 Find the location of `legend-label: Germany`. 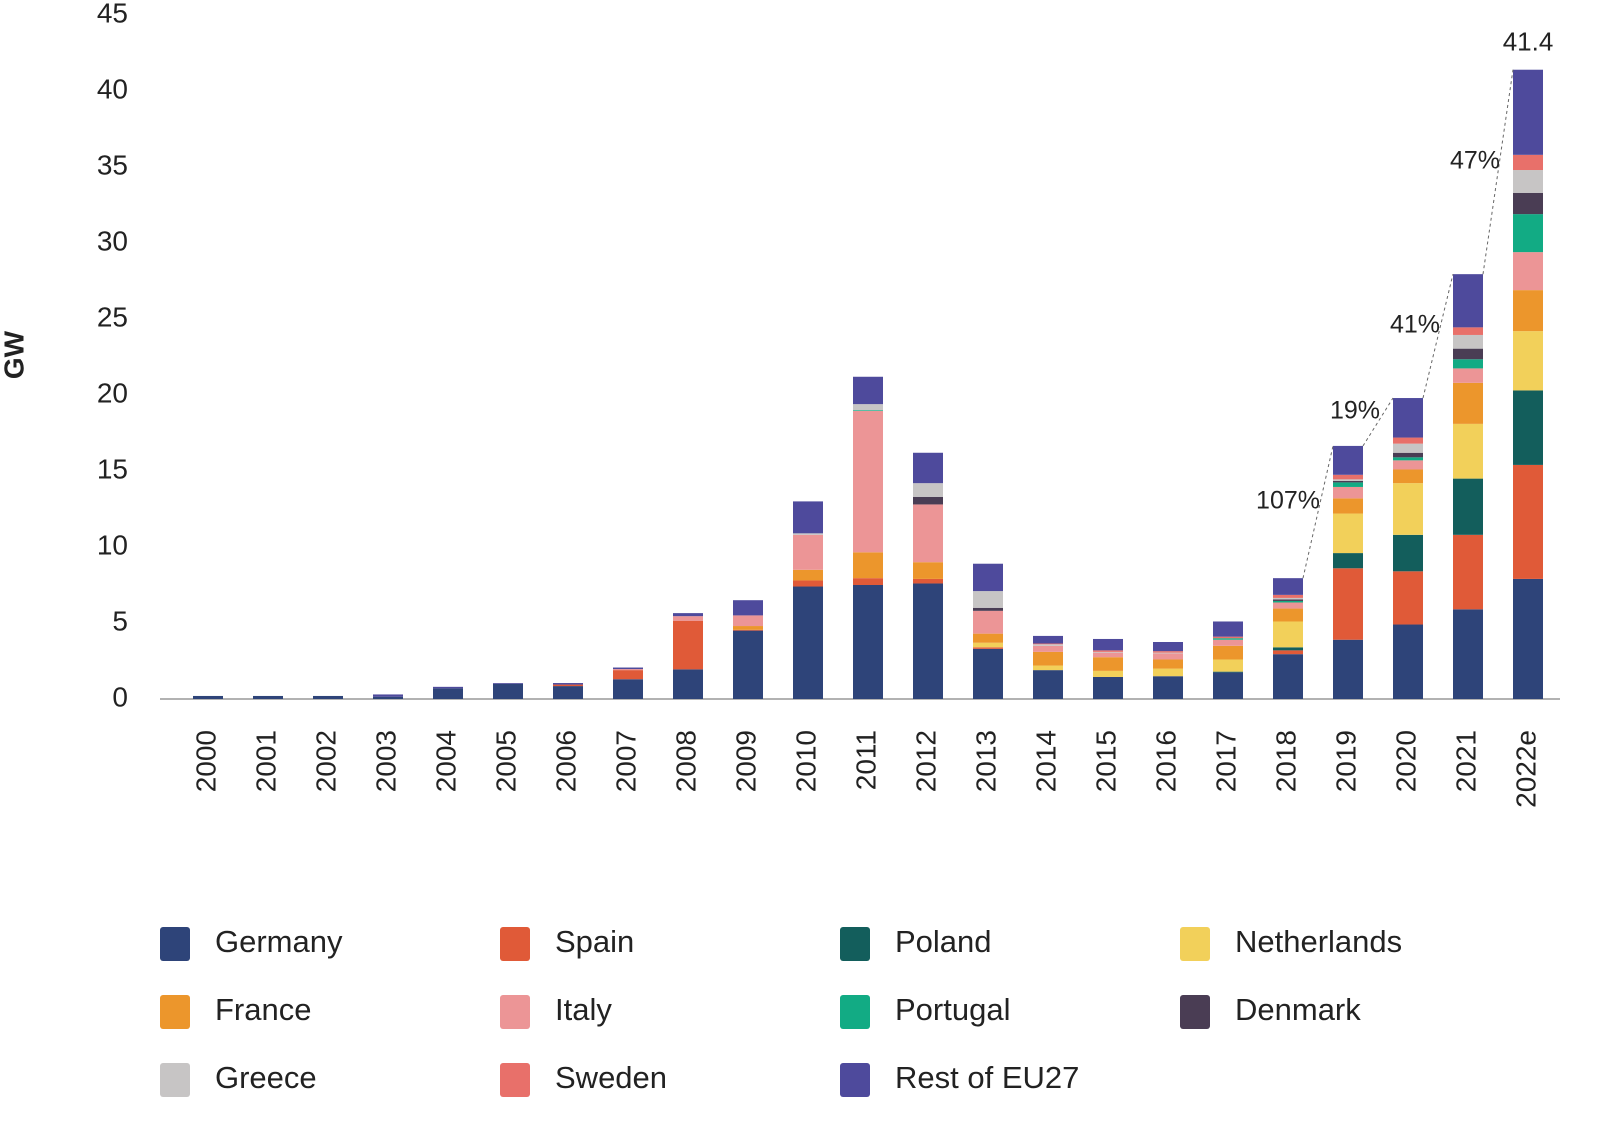

legend-label: Germany is located at coordinates (279, 941).